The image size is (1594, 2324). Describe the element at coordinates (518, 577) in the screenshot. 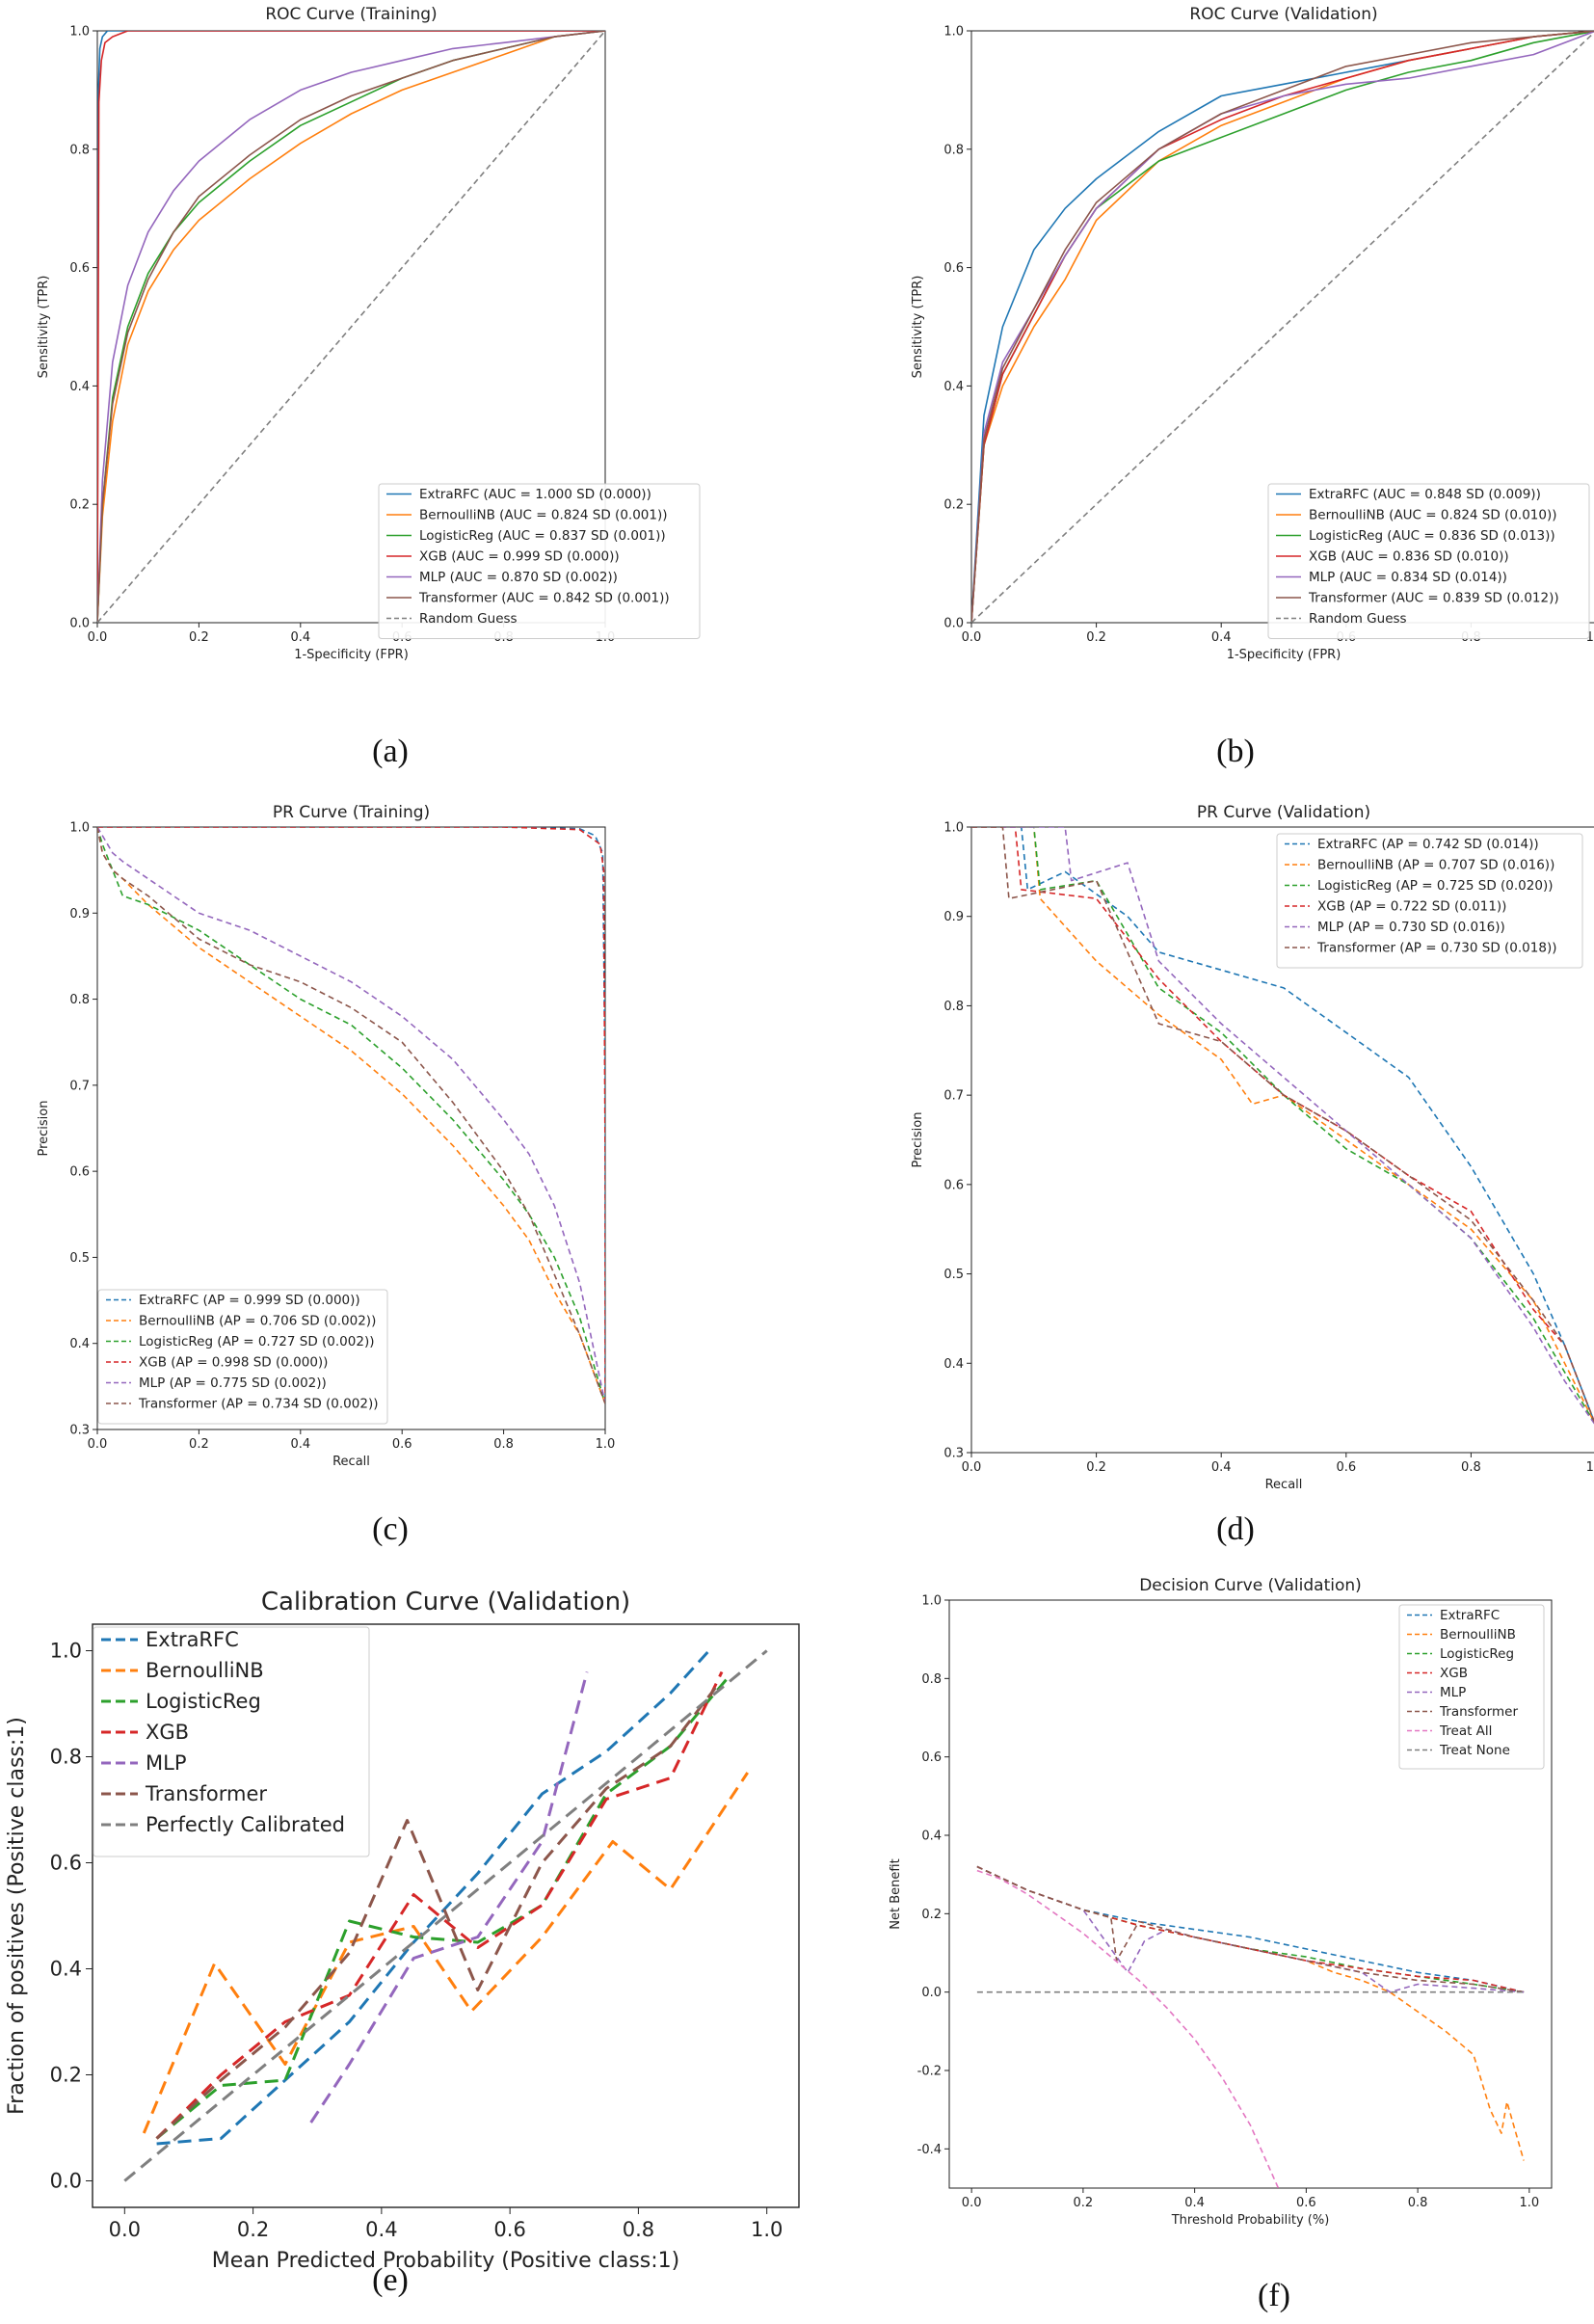

I see `legend-entry-mlp: MLP (AUC = 0.870 SD (0.002))` at that location.